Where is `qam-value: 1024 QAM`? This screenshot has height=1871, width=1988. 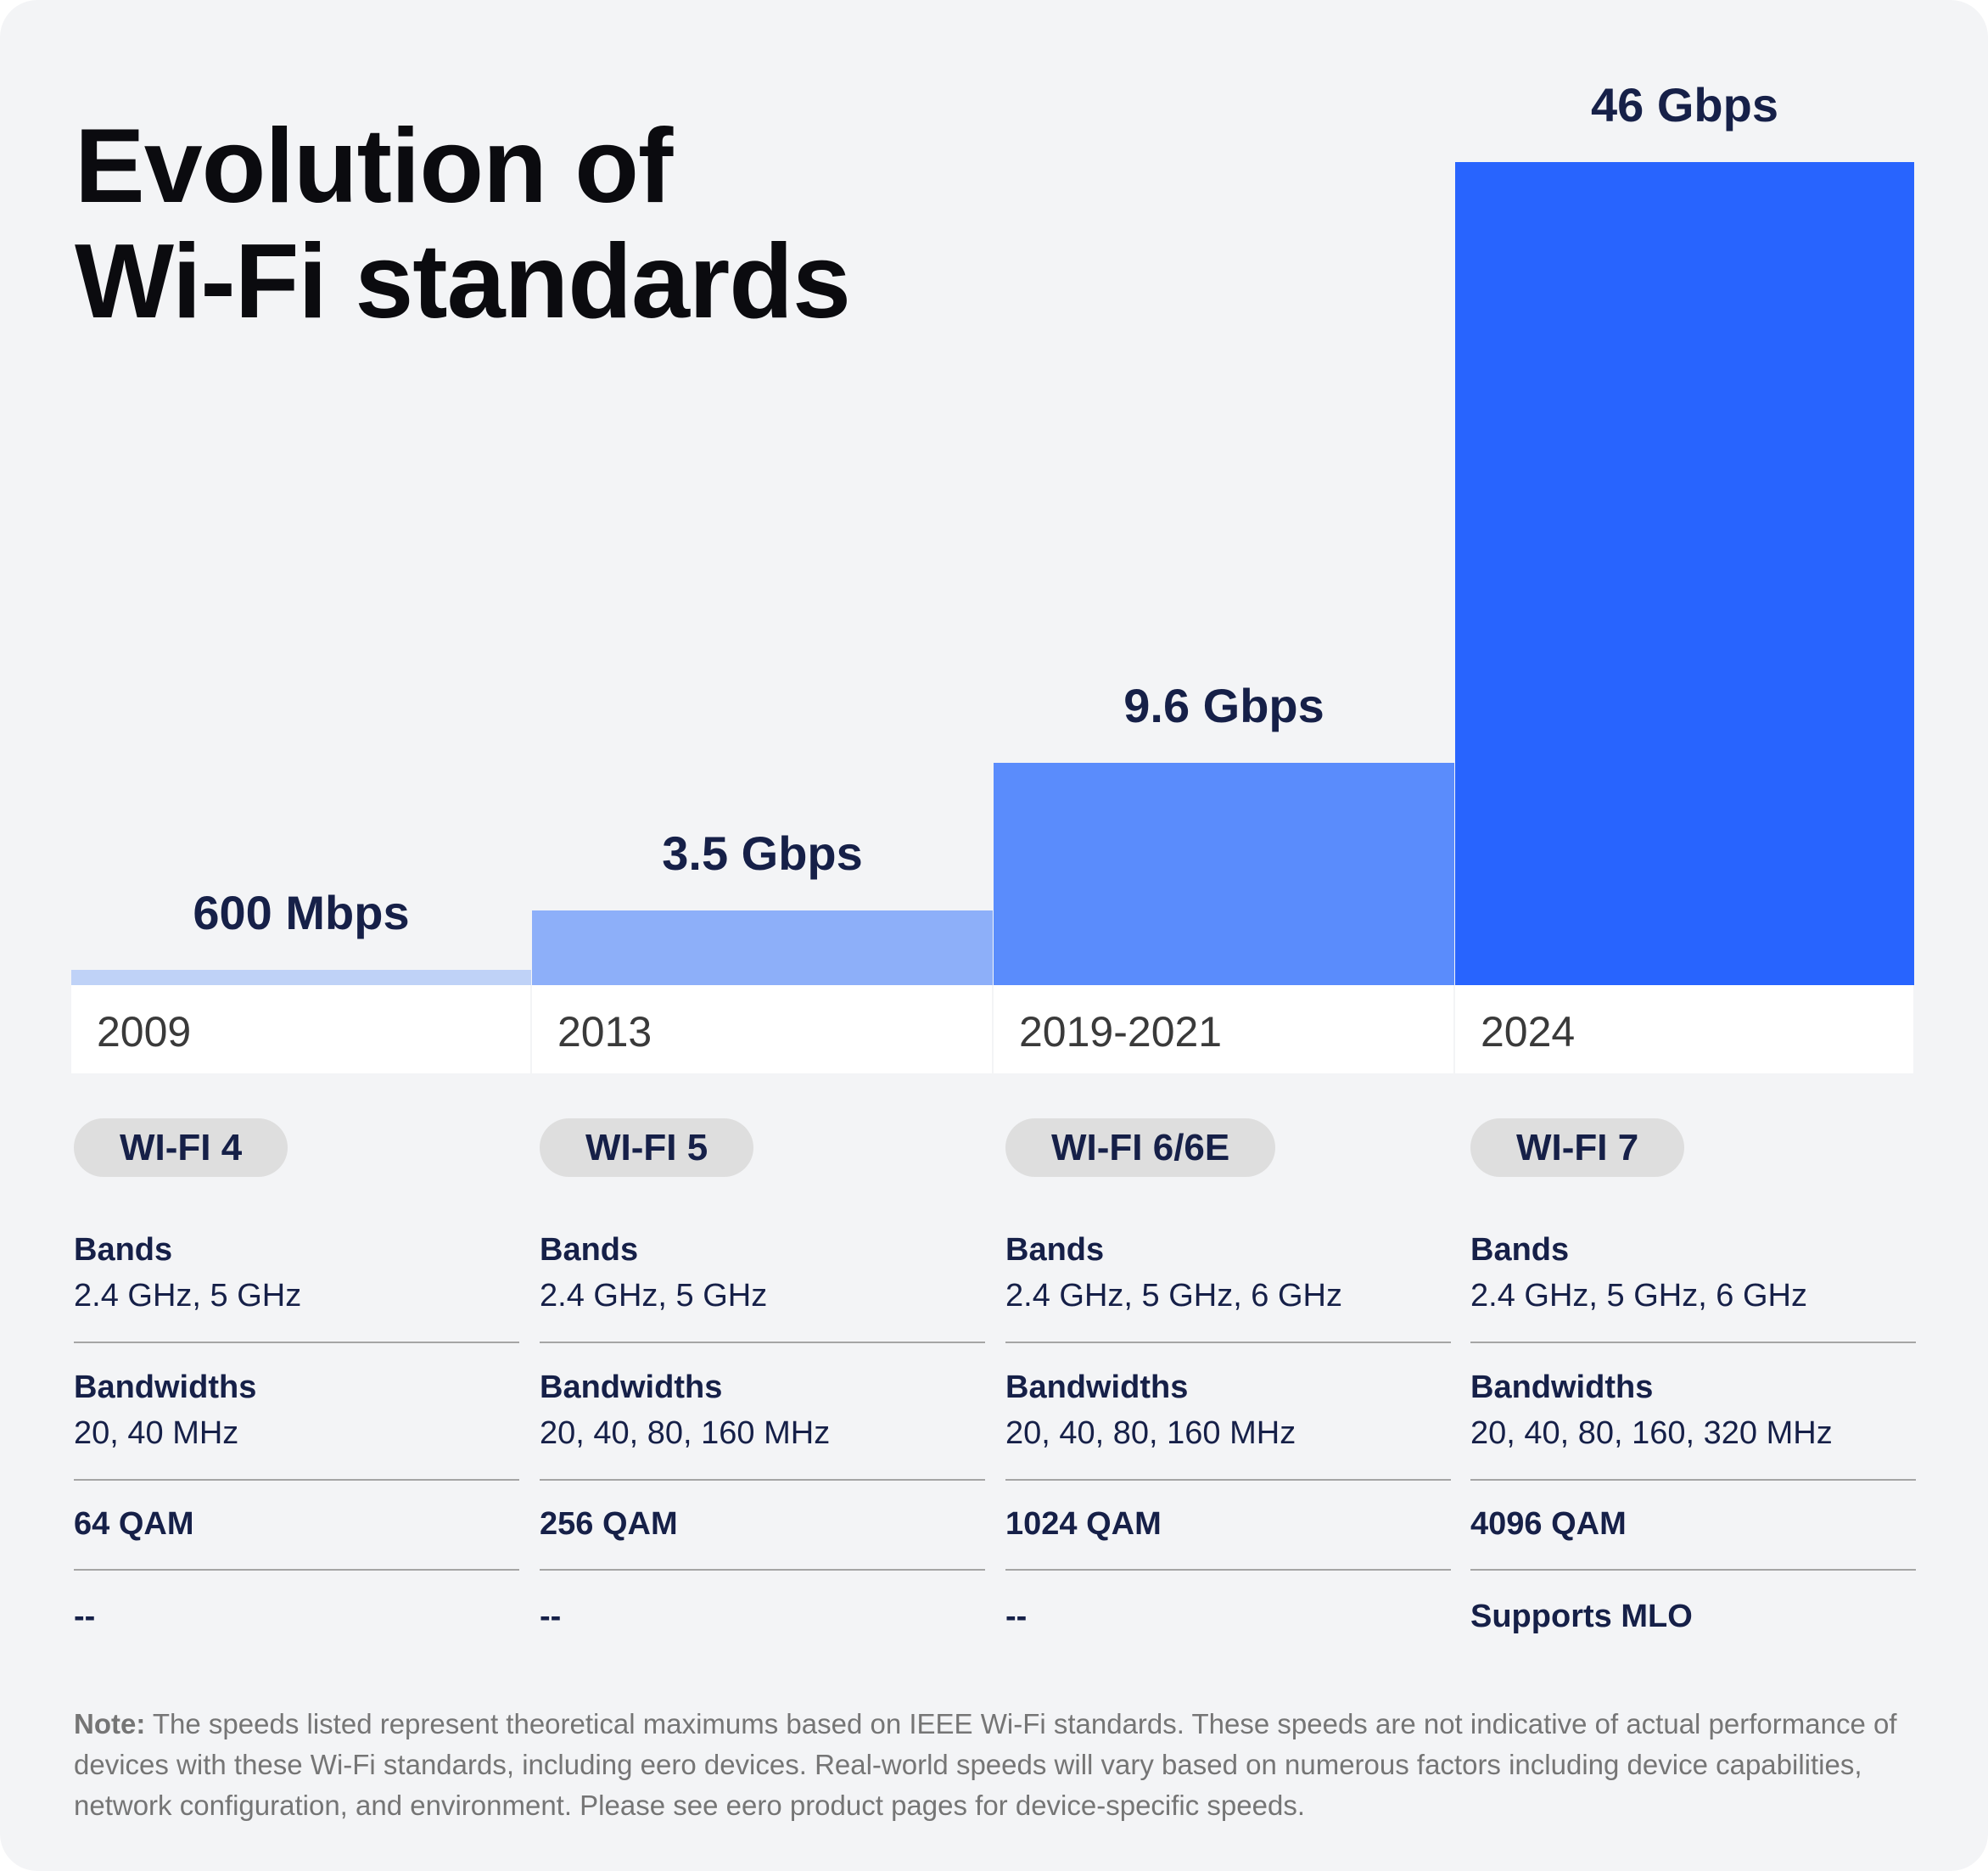
qam-value: 1024 QAM is located at coordinates (1083, 1524).